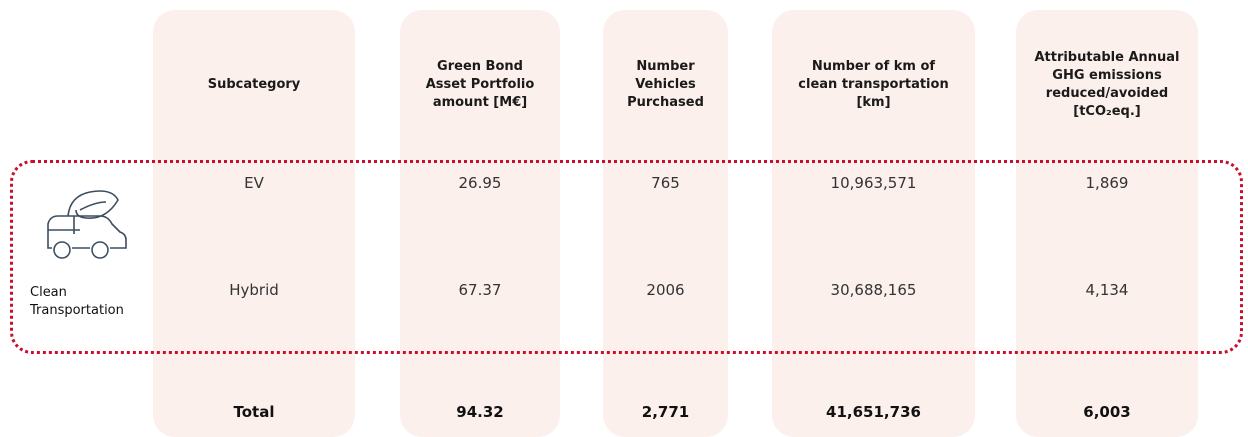 The height and width of the screenshot is (437, 1248). Describe the element at coordinates (1107, 290) in the screenshot. I see `table-cell: 4,134` at that location.